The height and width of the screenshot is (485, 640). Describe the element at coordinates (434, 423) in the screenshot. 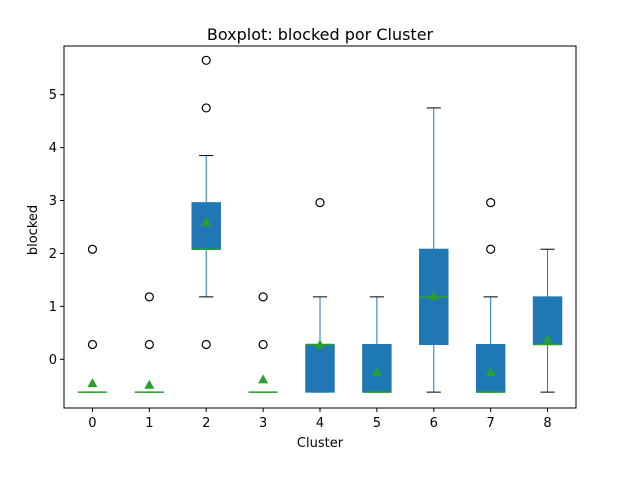

I see `x-tick-label: 6` at that location.